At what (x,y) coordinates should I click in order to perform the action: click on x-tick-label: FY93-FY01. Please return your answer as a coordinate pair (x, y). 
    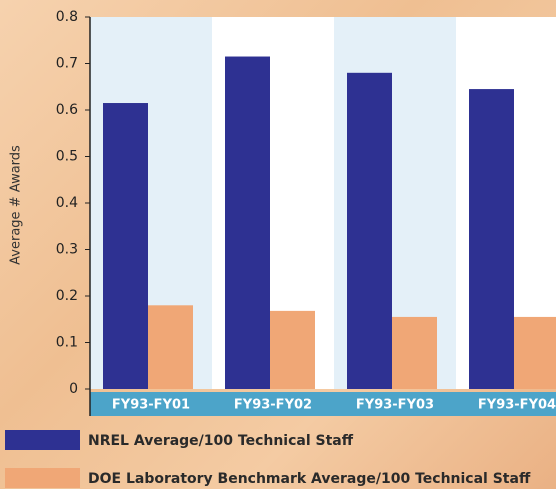
    Looking at the image, I should click on (151, 405).